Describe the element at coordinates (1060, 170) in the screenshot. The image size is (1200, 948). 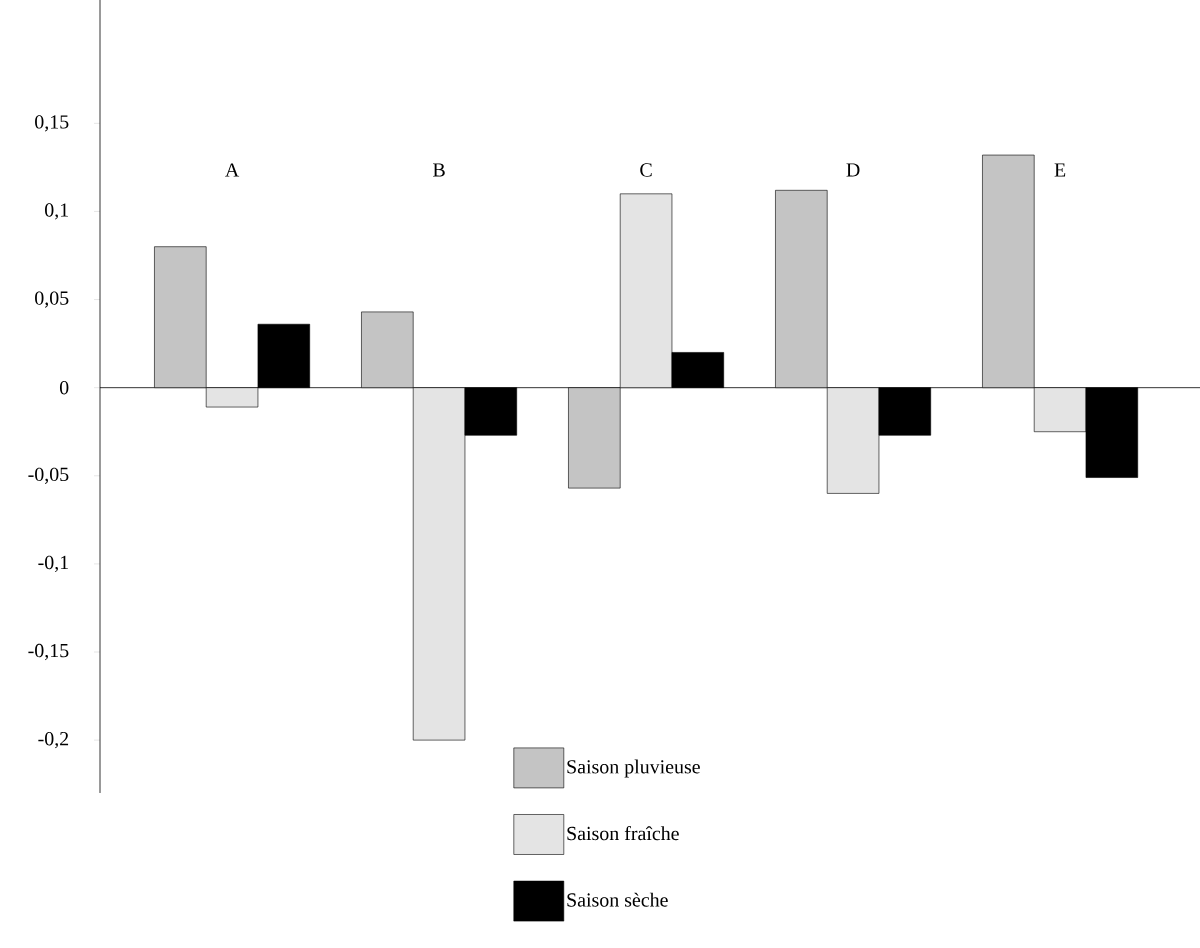
I see `x-tick-label: E` at that location.